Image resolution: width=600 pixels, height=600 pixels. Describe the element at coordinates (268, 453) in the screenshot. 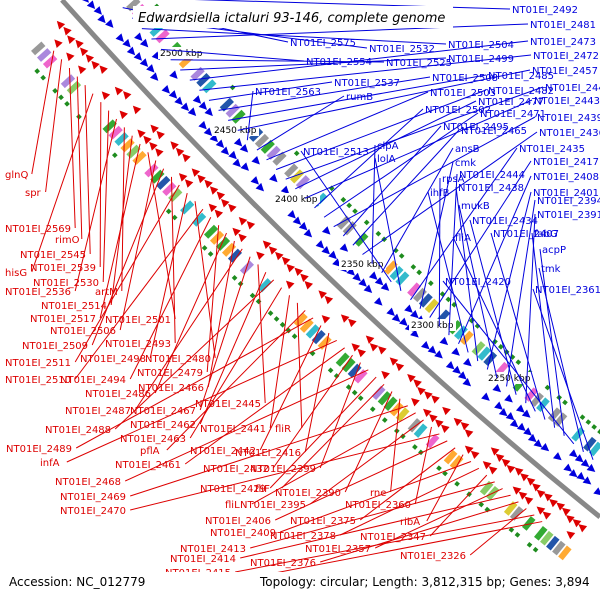

I see `gene-label-reverse: NT01EI_2416` at that location.